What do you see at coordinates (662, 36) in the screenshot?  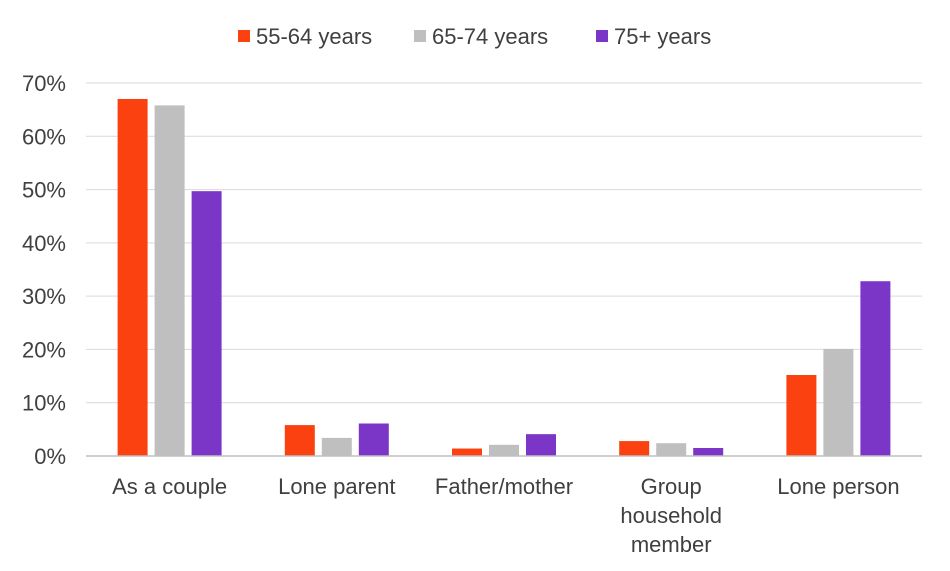 I see `legend-label: 75+ years` at bounding box center [662, 36].